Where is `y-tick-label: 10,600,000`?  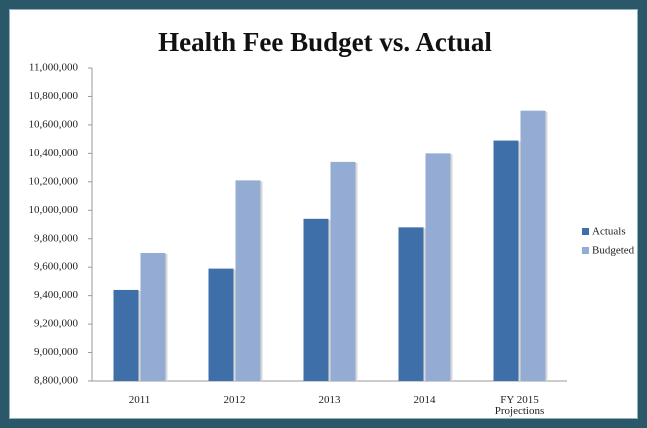 y-tick-label: 10,600,000 is located at coordinates (54, 124).